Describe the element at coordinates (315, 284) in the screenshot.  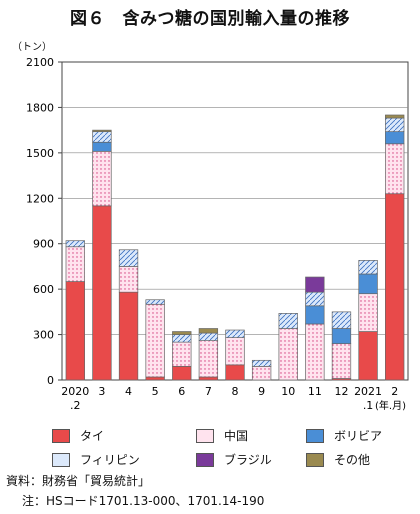
I see `bar-segment-brazil` at that location.